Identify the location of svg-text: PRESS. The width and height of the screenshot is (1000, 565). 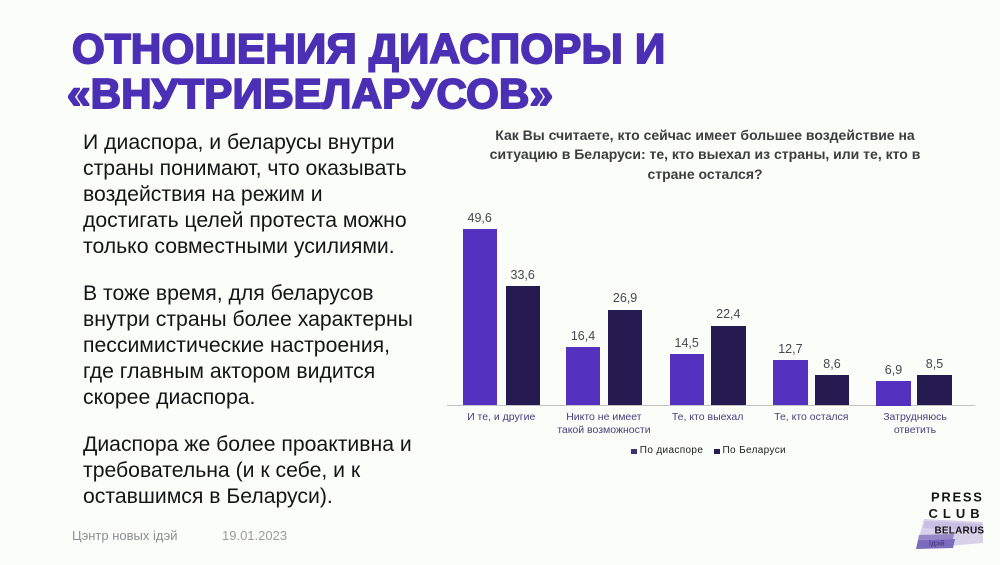
(957, 497).